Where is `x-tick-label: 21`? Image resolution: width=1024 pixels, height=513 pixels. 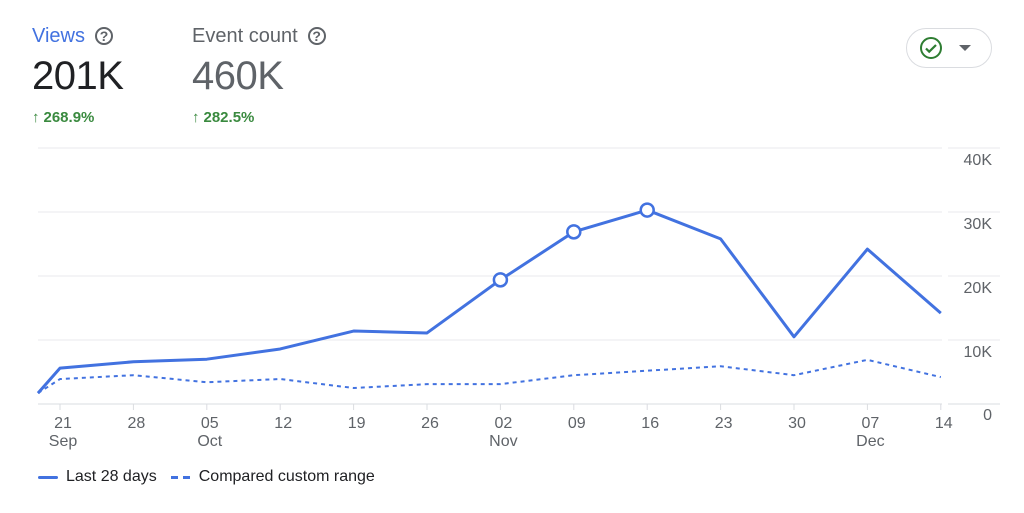 x-tick-label: 21 is located at coordinates (63, 423).